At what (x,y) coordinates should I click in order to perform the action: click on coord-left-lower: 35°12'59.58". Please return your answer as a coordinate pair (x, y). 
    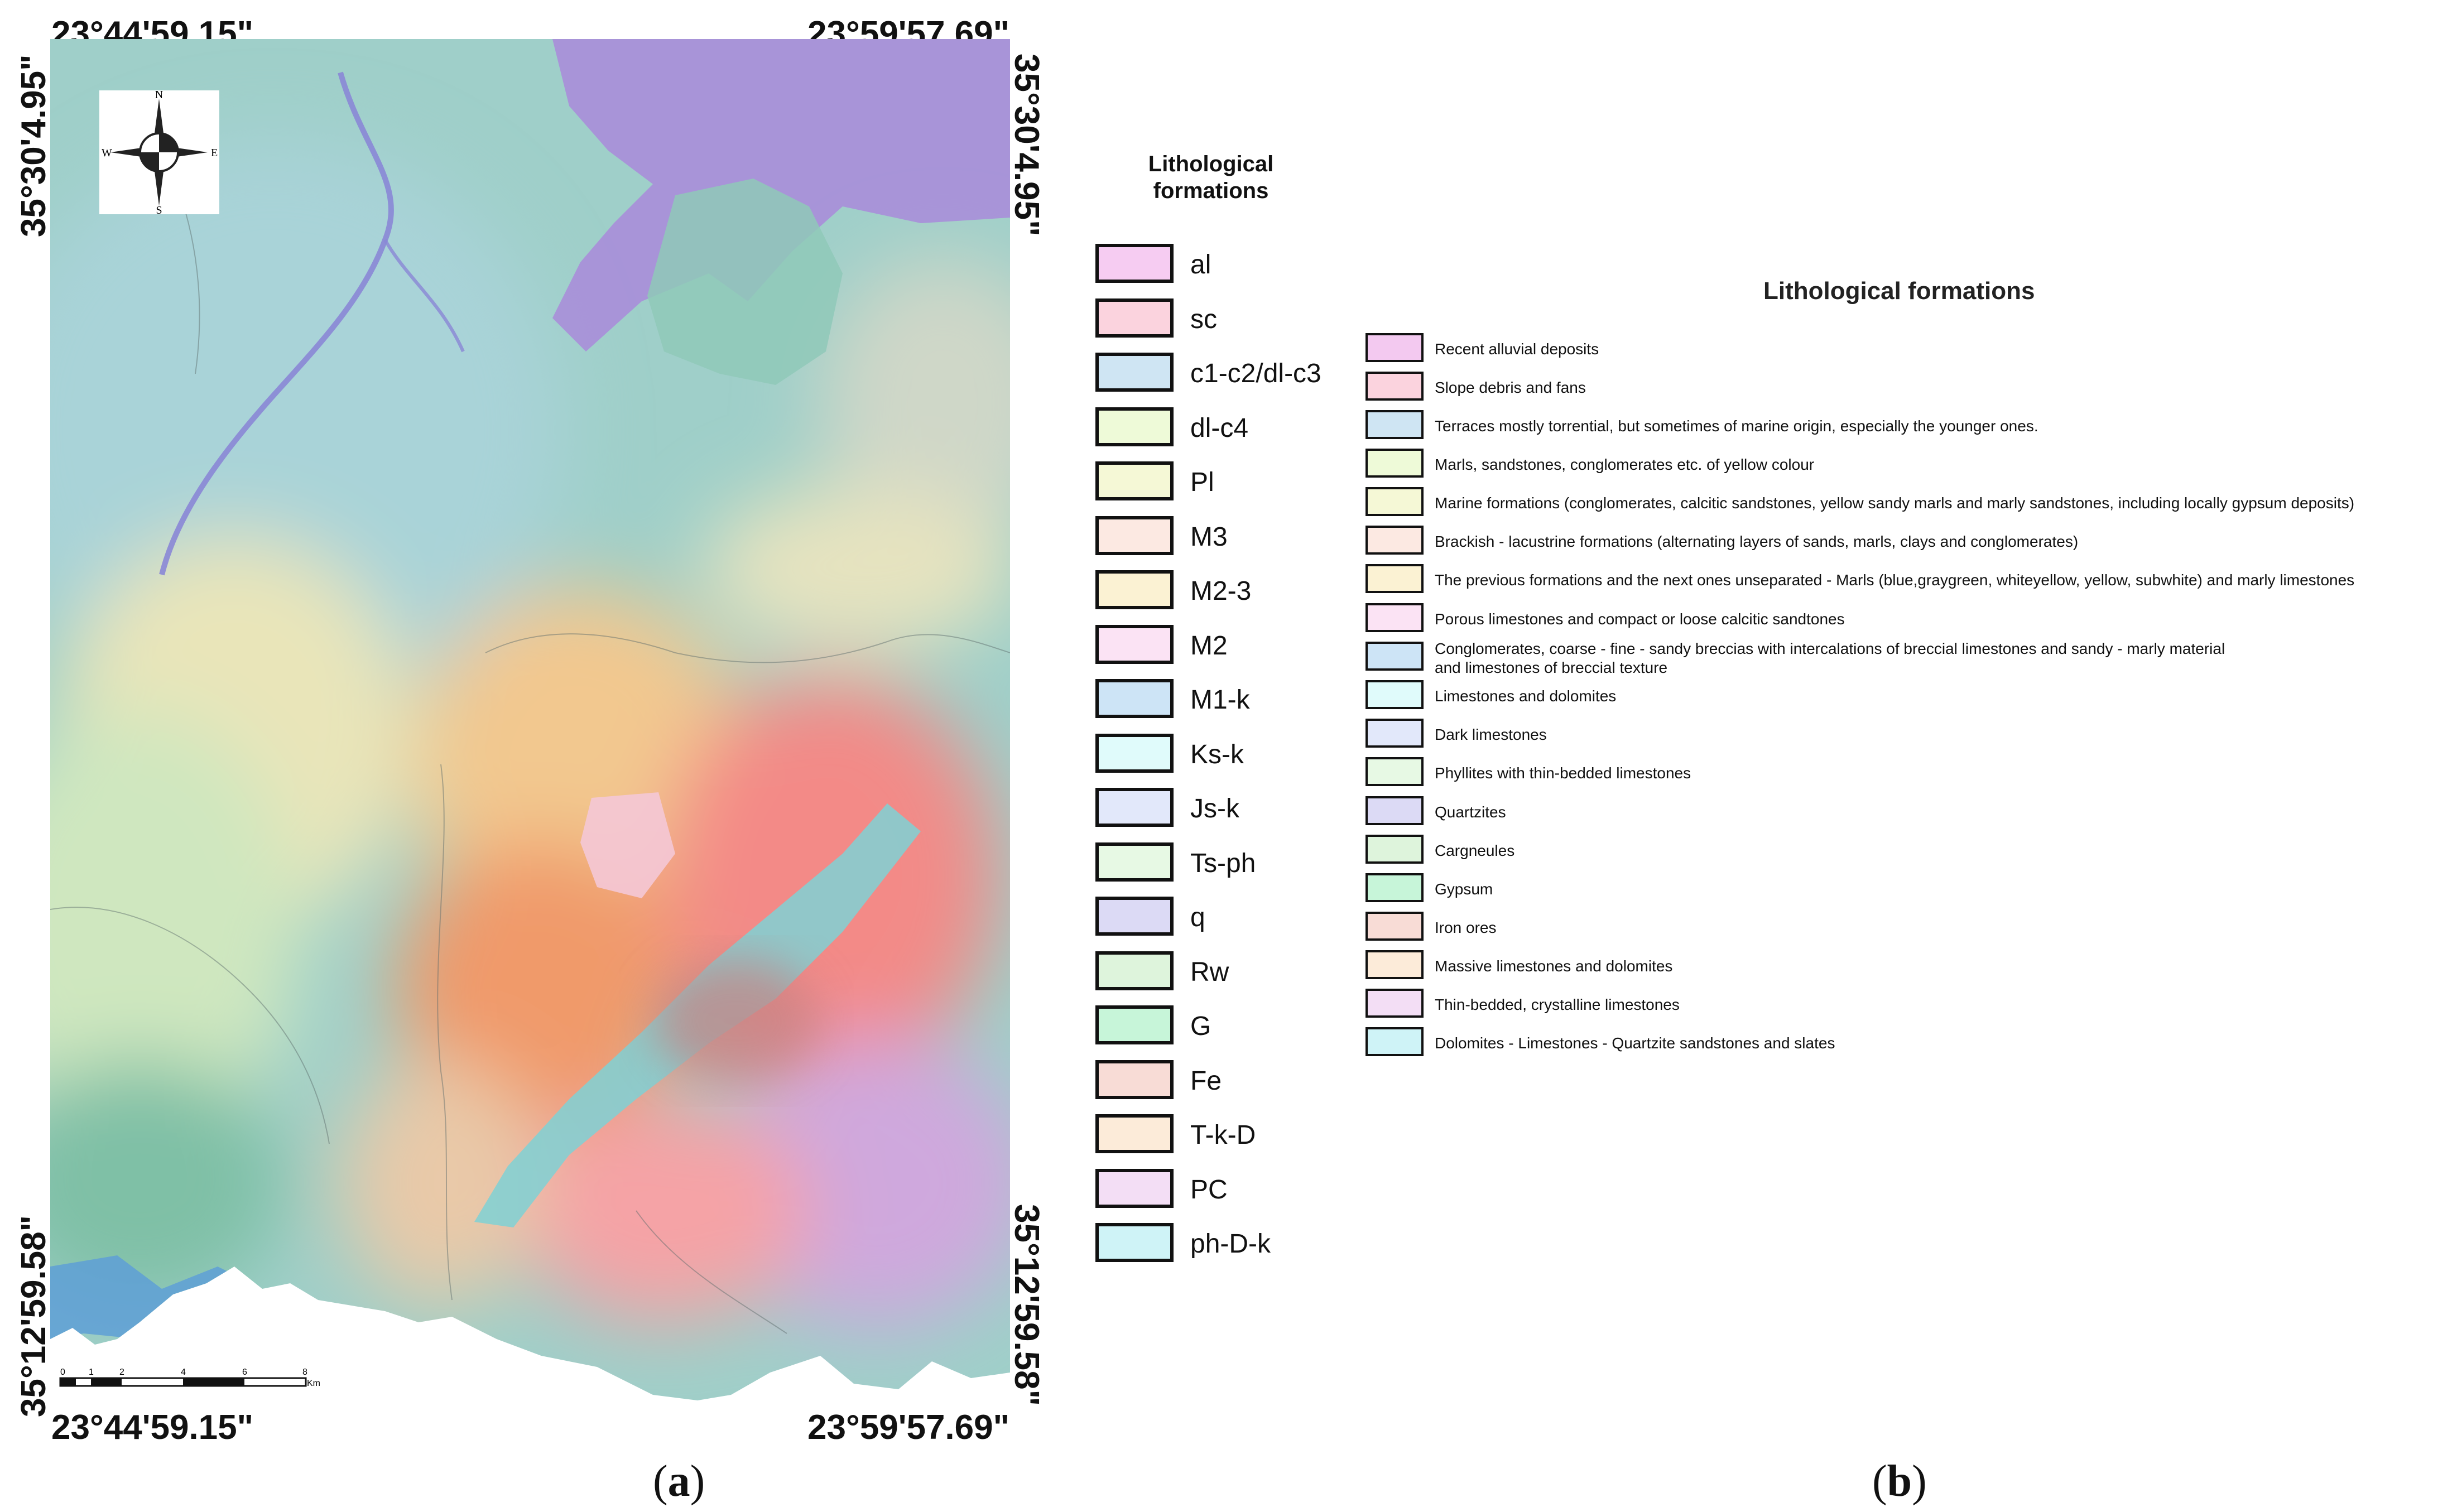
    Looking at the image, I should click on (34, 1316).